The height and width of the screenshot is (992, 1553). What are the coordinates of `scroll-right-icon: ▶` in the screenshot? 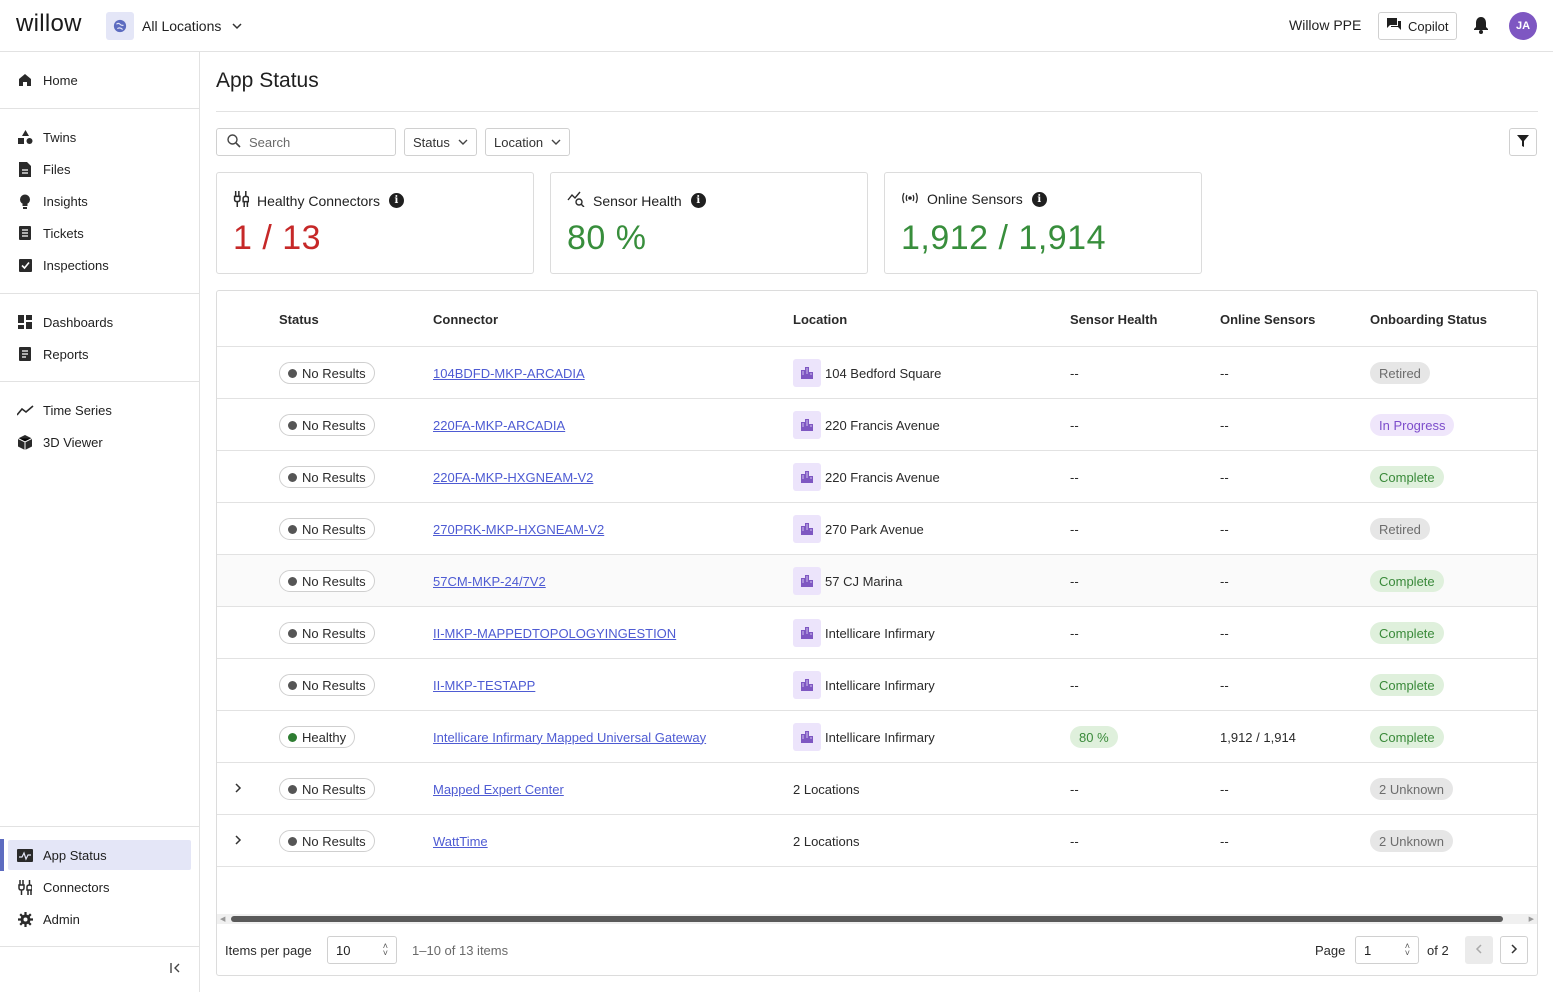 It's located at (1531, 919).